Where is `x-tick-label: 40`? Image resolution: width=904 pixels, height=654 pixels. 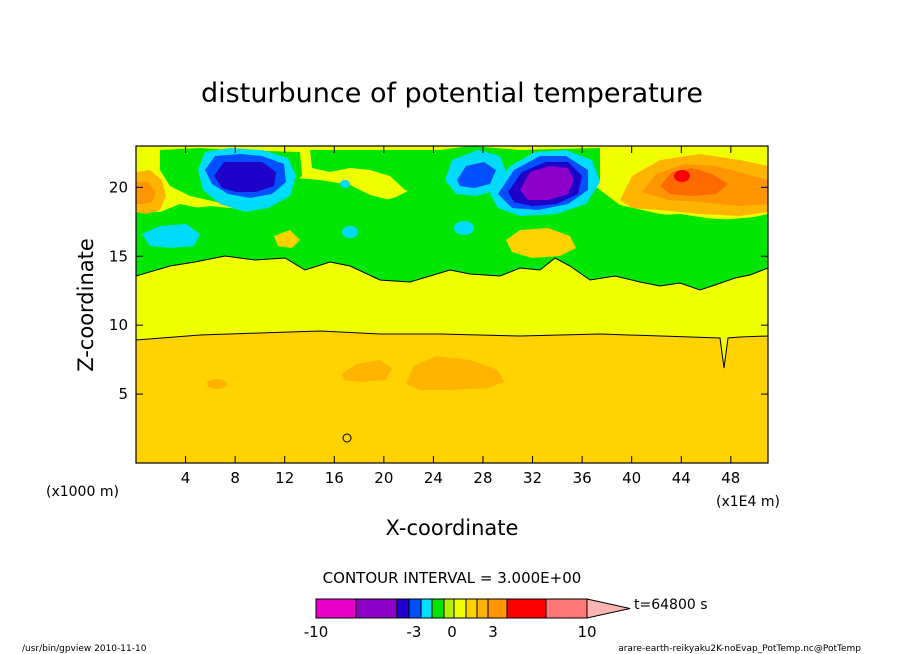
x-tick-label: 40 is located at coordinates (631, 478).